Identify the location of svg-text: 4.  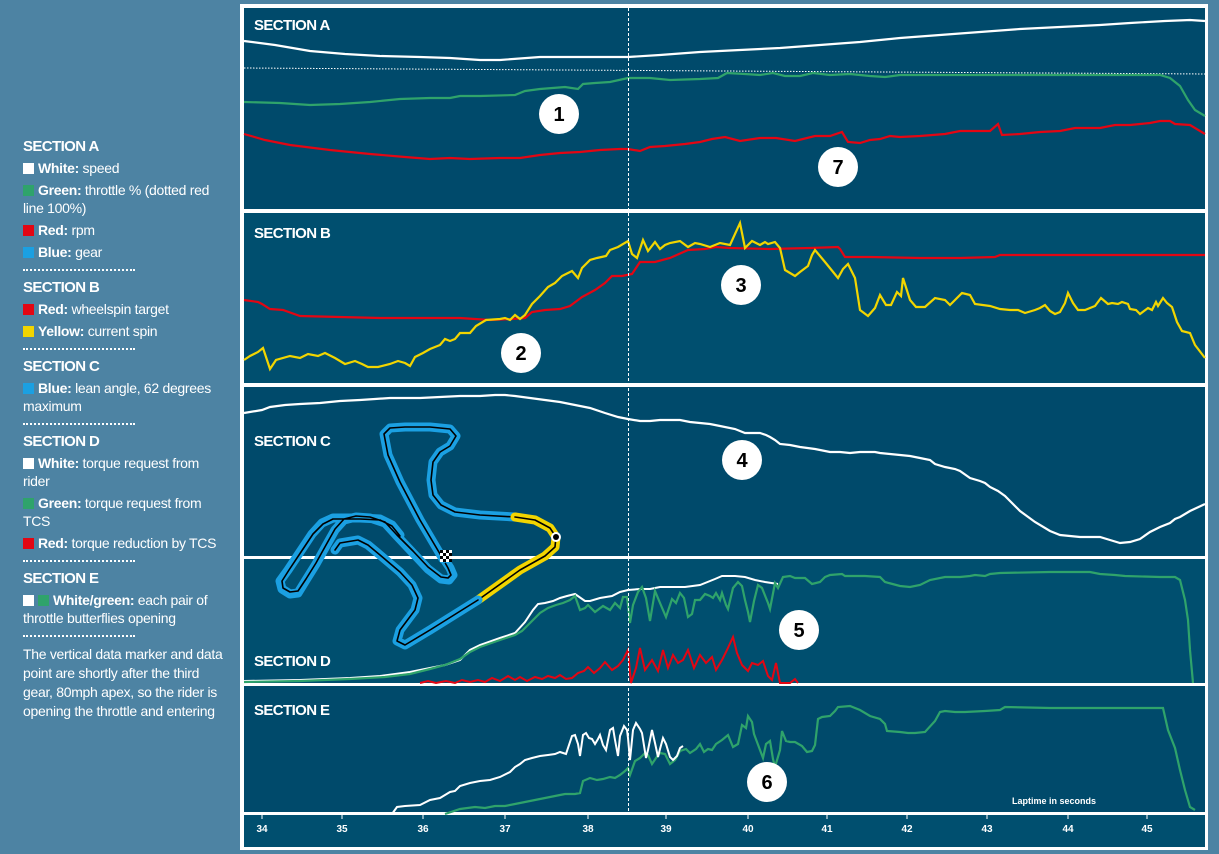
(742, 461).